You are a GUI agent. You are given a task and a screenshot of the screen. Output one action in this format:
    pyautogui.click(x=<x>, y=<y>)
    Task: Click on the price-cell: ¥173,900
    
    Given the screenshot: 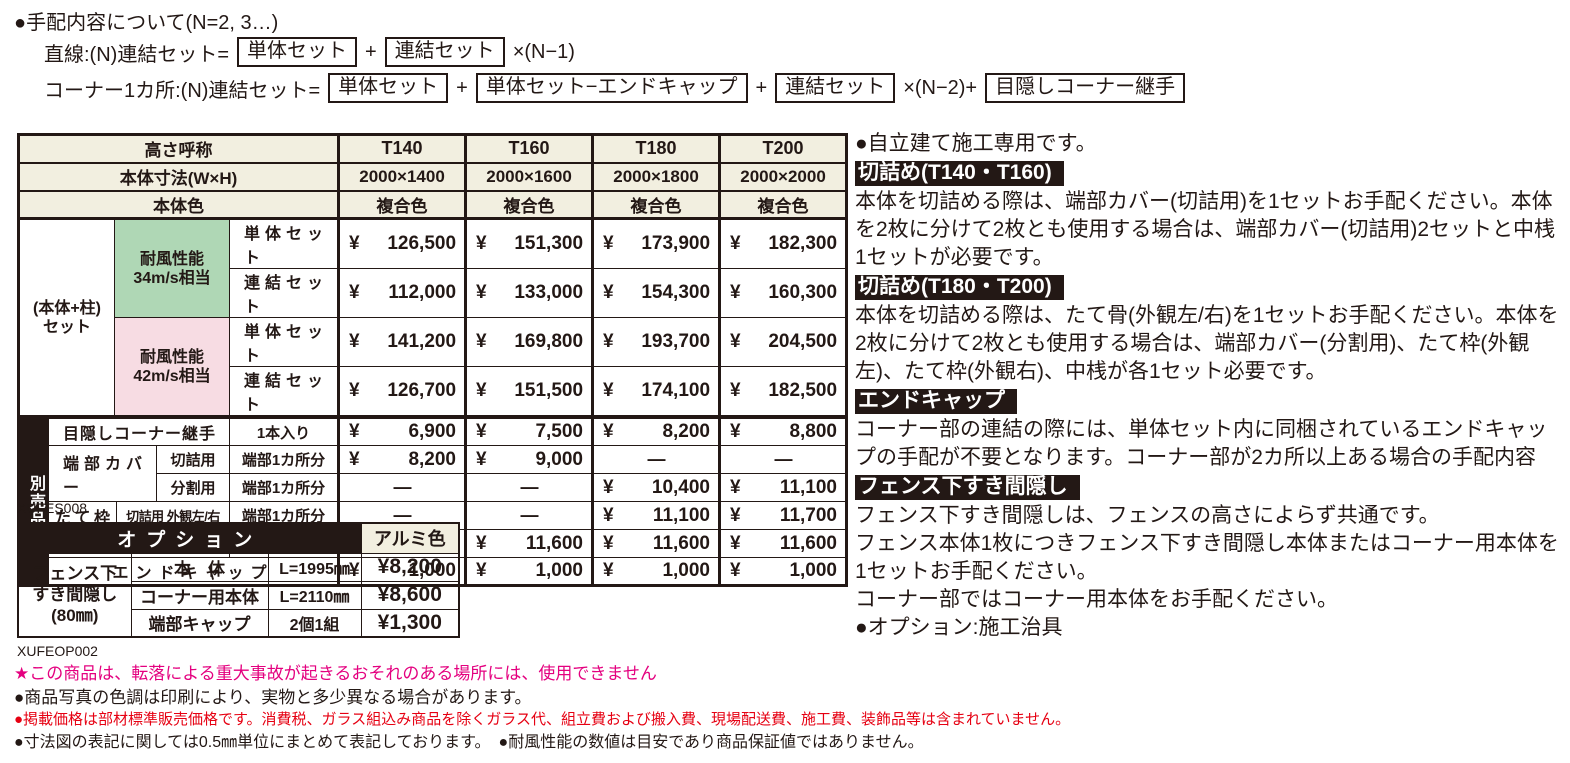 What is the action you would take?
    pyautogui.click(x=656, y=243)
    